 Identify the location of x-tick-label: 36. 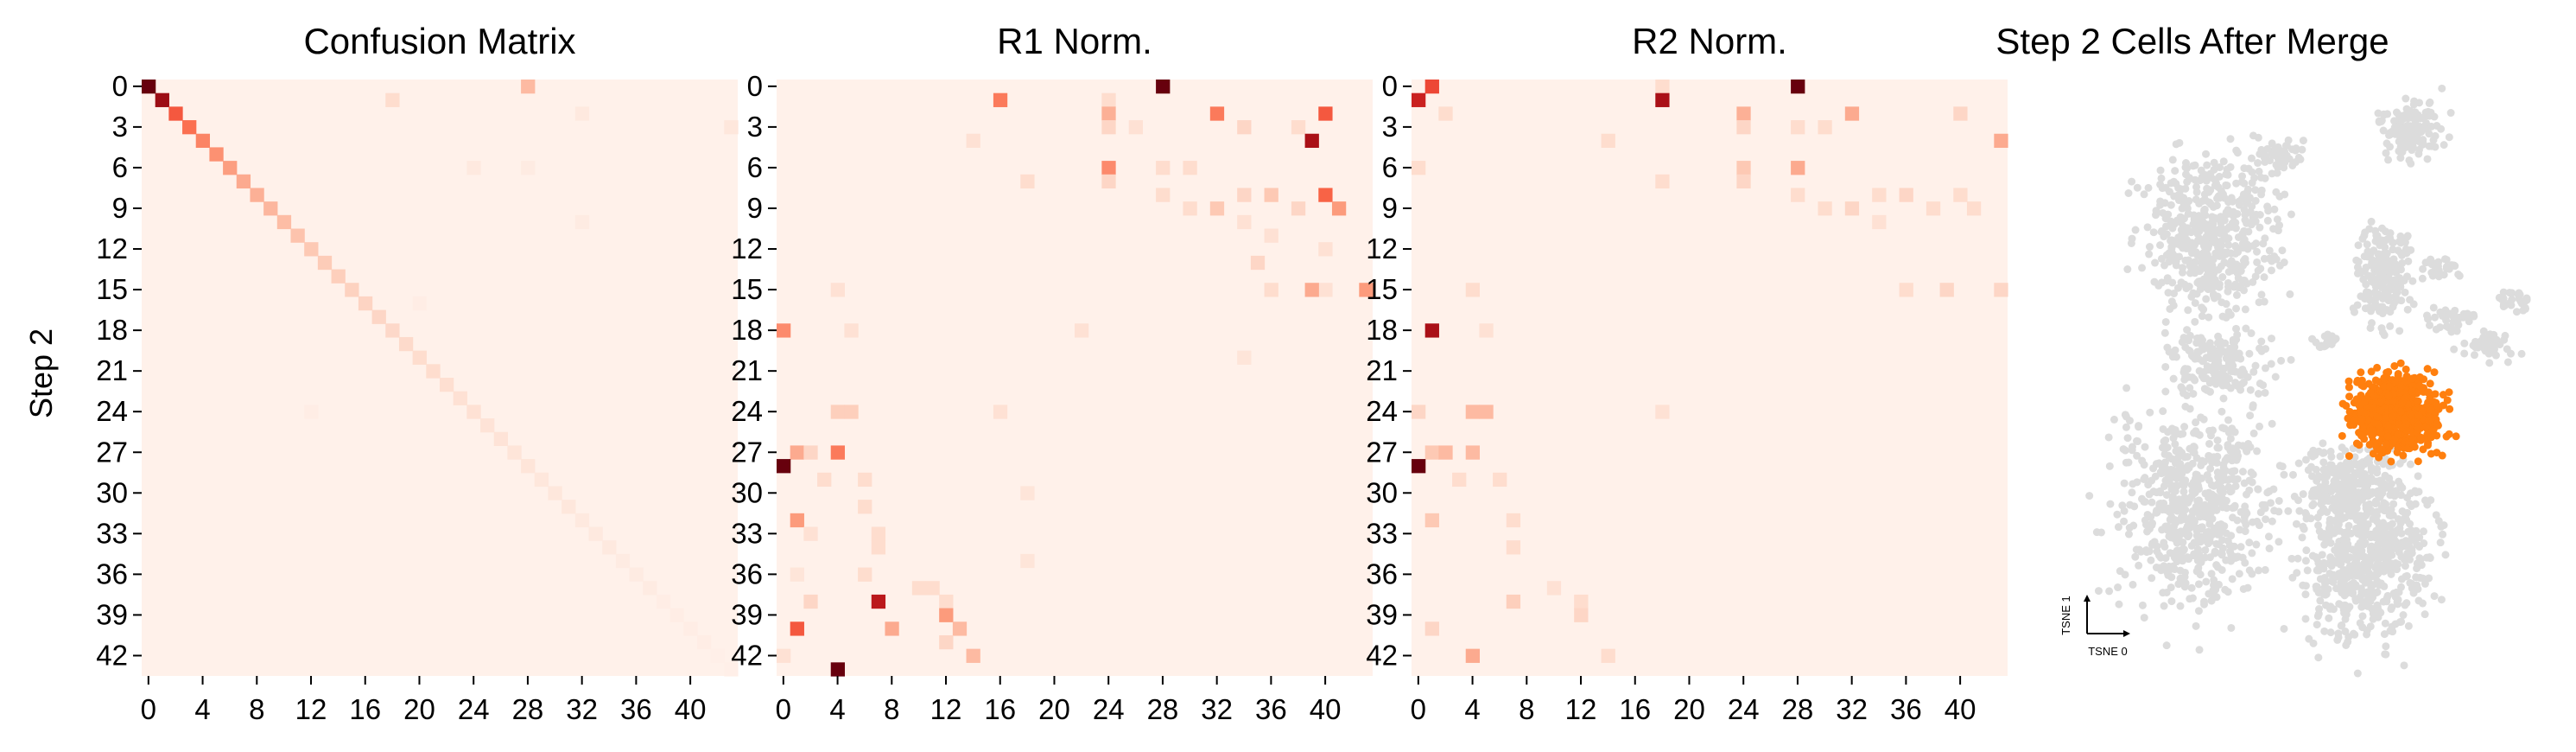
(1271, 709).